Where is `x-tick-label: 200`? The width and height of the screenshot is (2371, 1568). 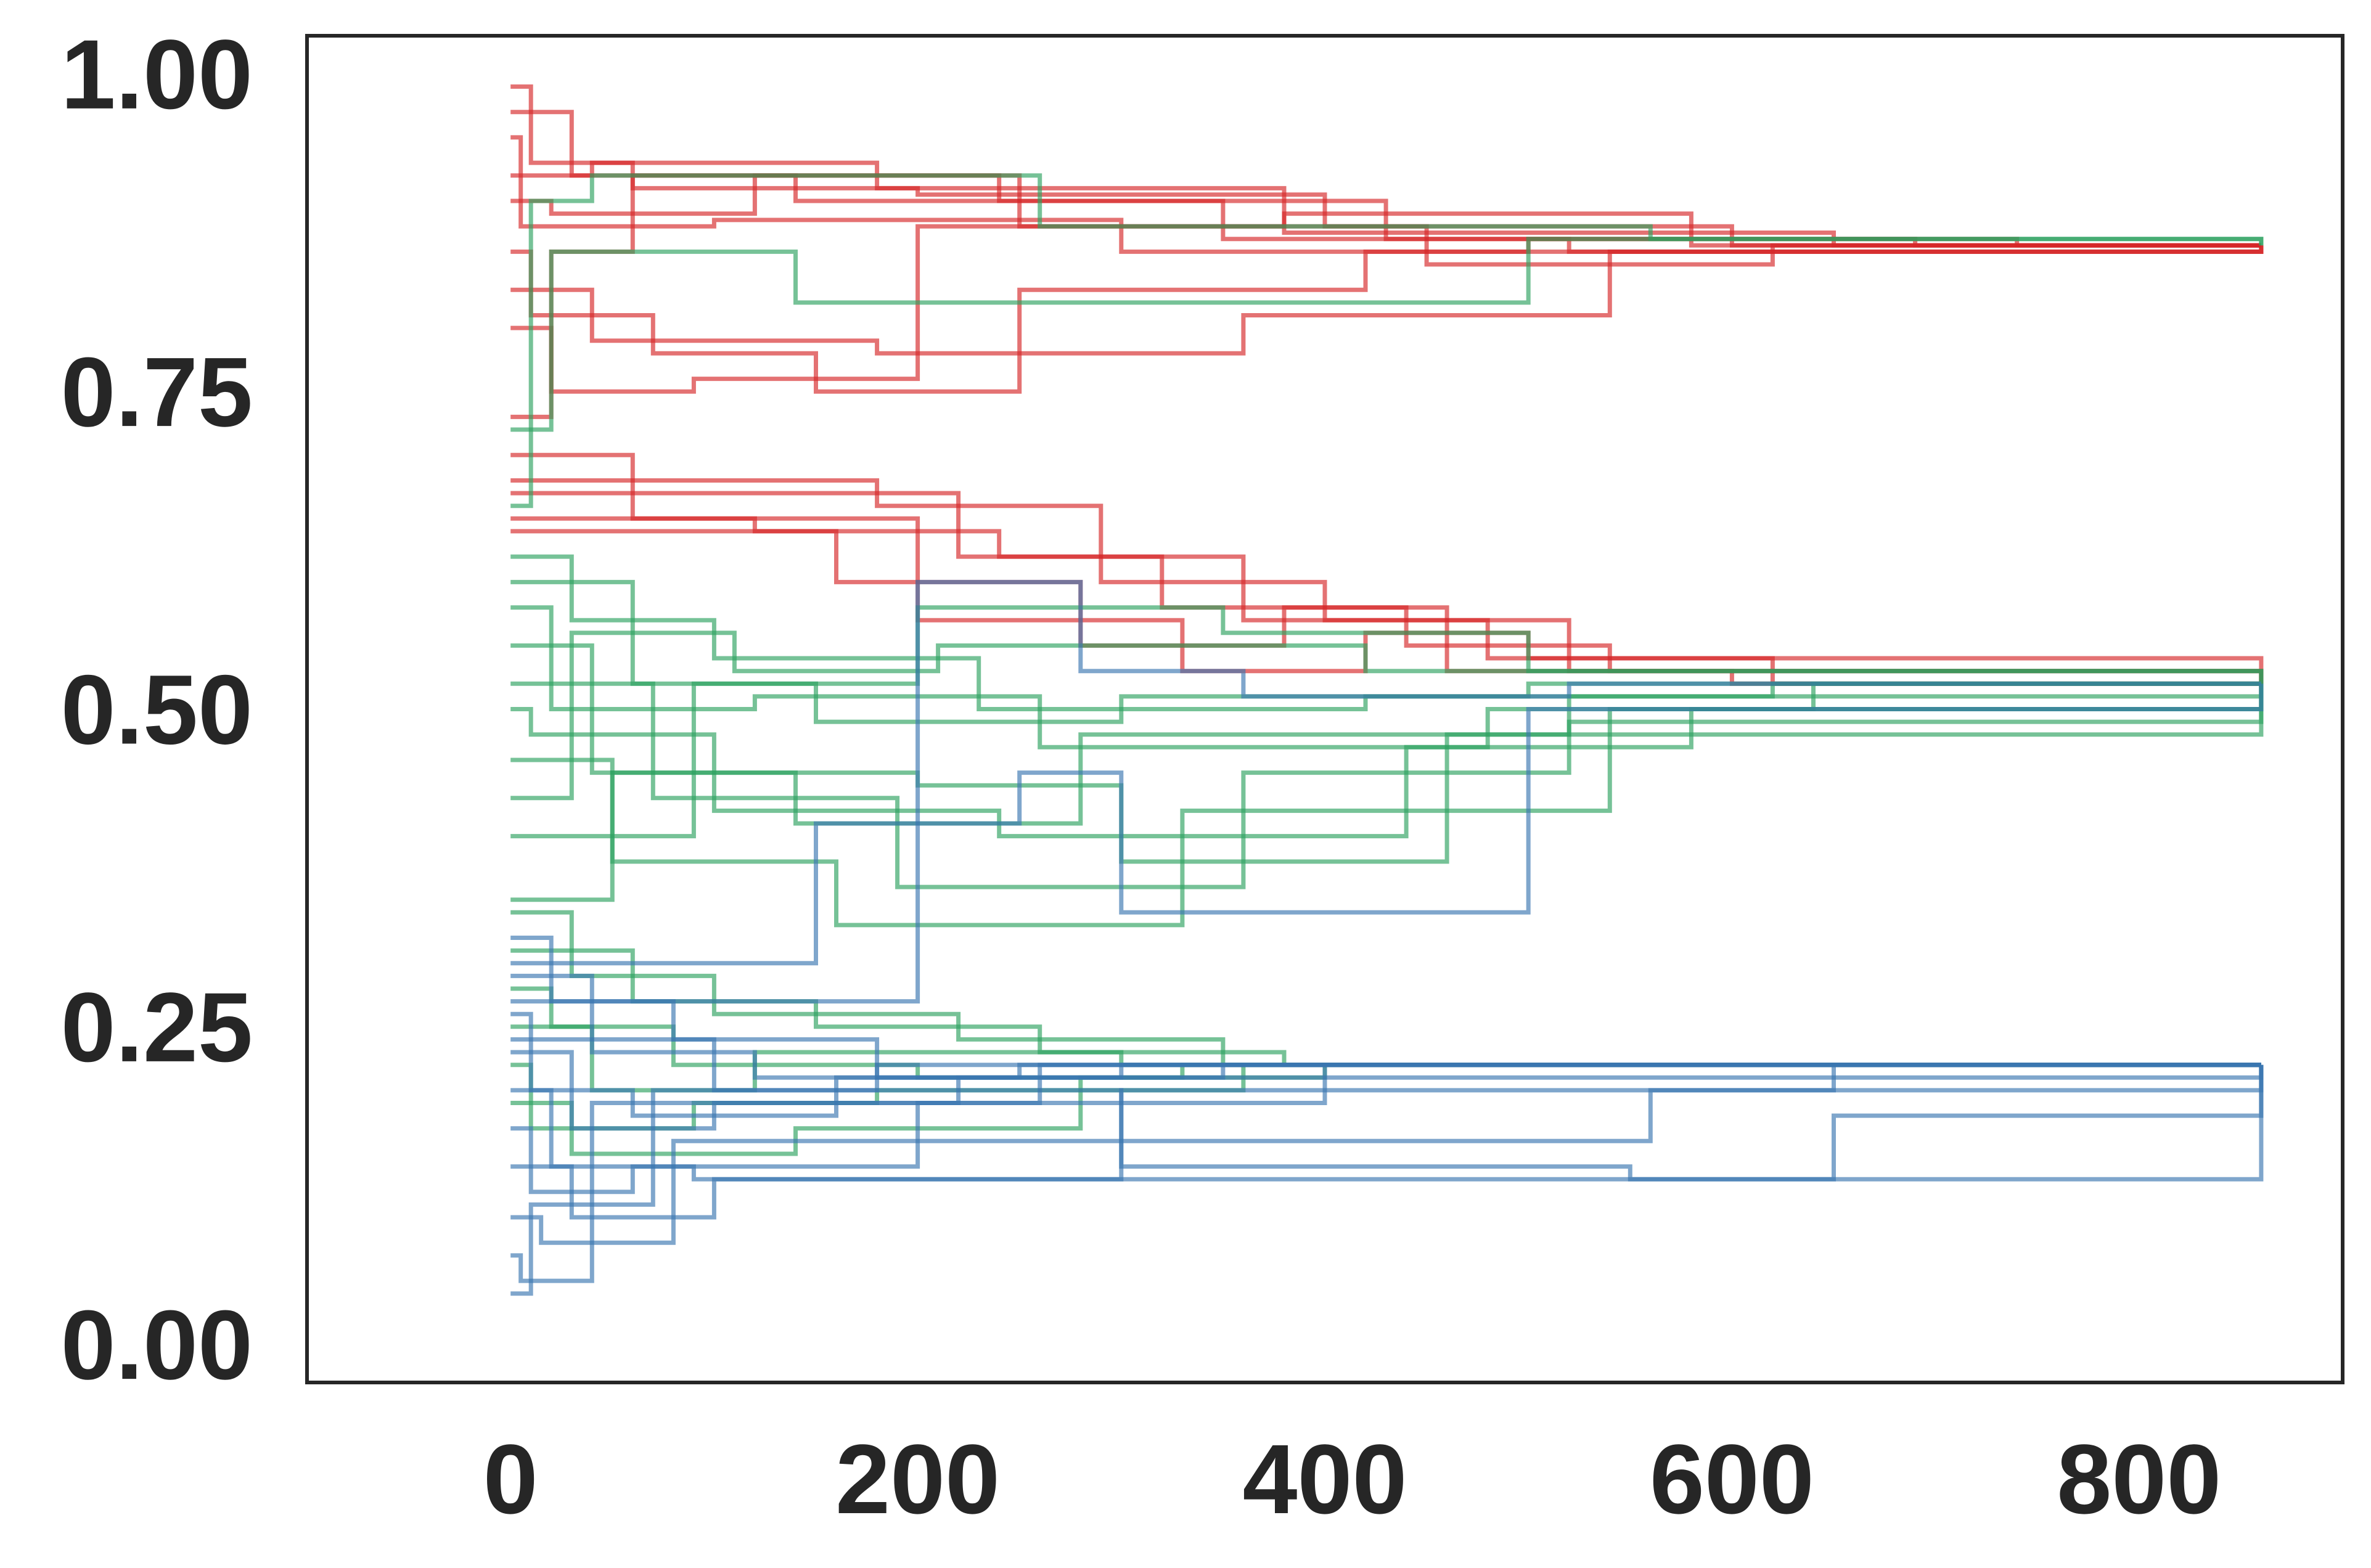
x-tick-label: 200 is located at coordinates (917, 1479).